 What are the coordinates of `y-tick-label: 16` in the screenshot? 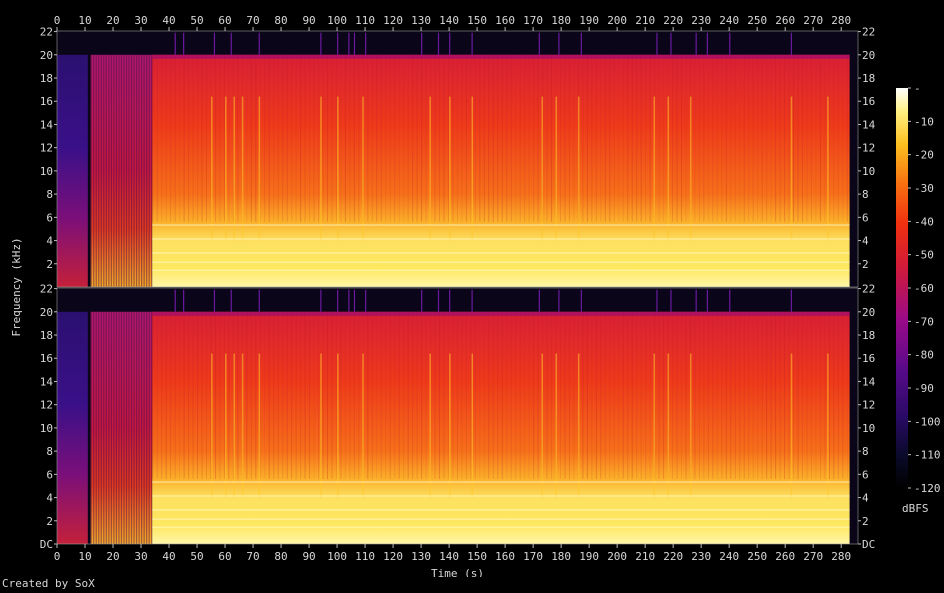 It's located at (868, 358).